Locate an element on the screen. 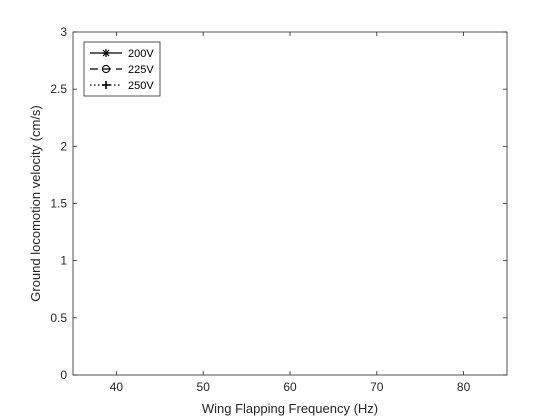 The height and width of the screenshot is (420, 560). x-tick-label: 80 is located at coordinates (464, 387).